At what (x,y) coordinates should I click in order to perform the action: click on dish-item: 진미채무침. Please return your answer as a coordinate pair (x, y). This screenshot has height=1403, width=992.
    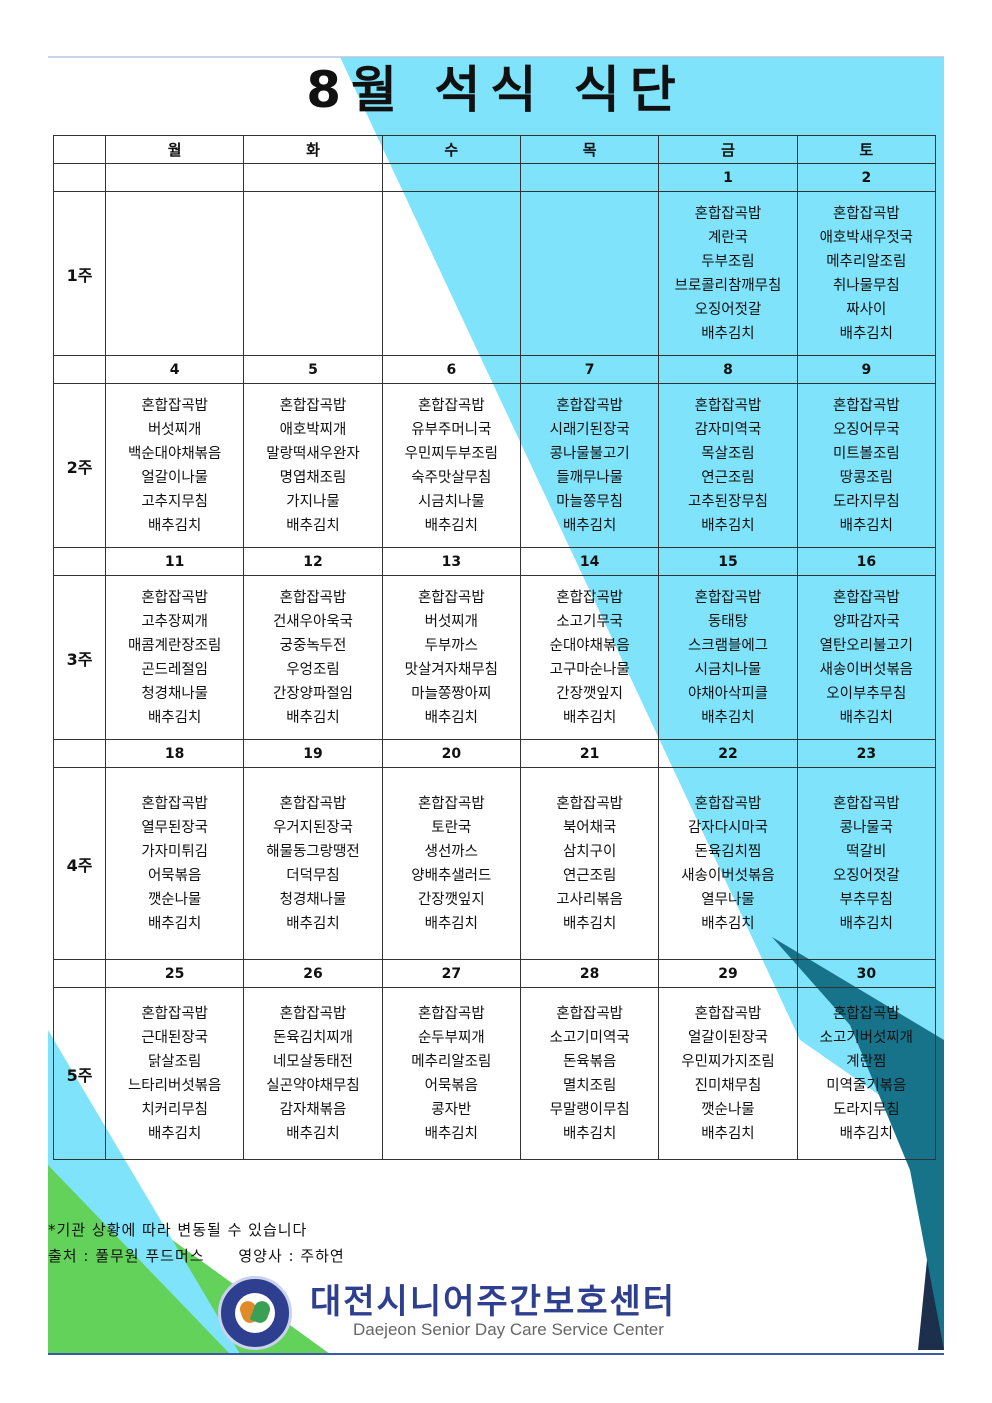
    Looking at the image, I should click on (728, 1085).